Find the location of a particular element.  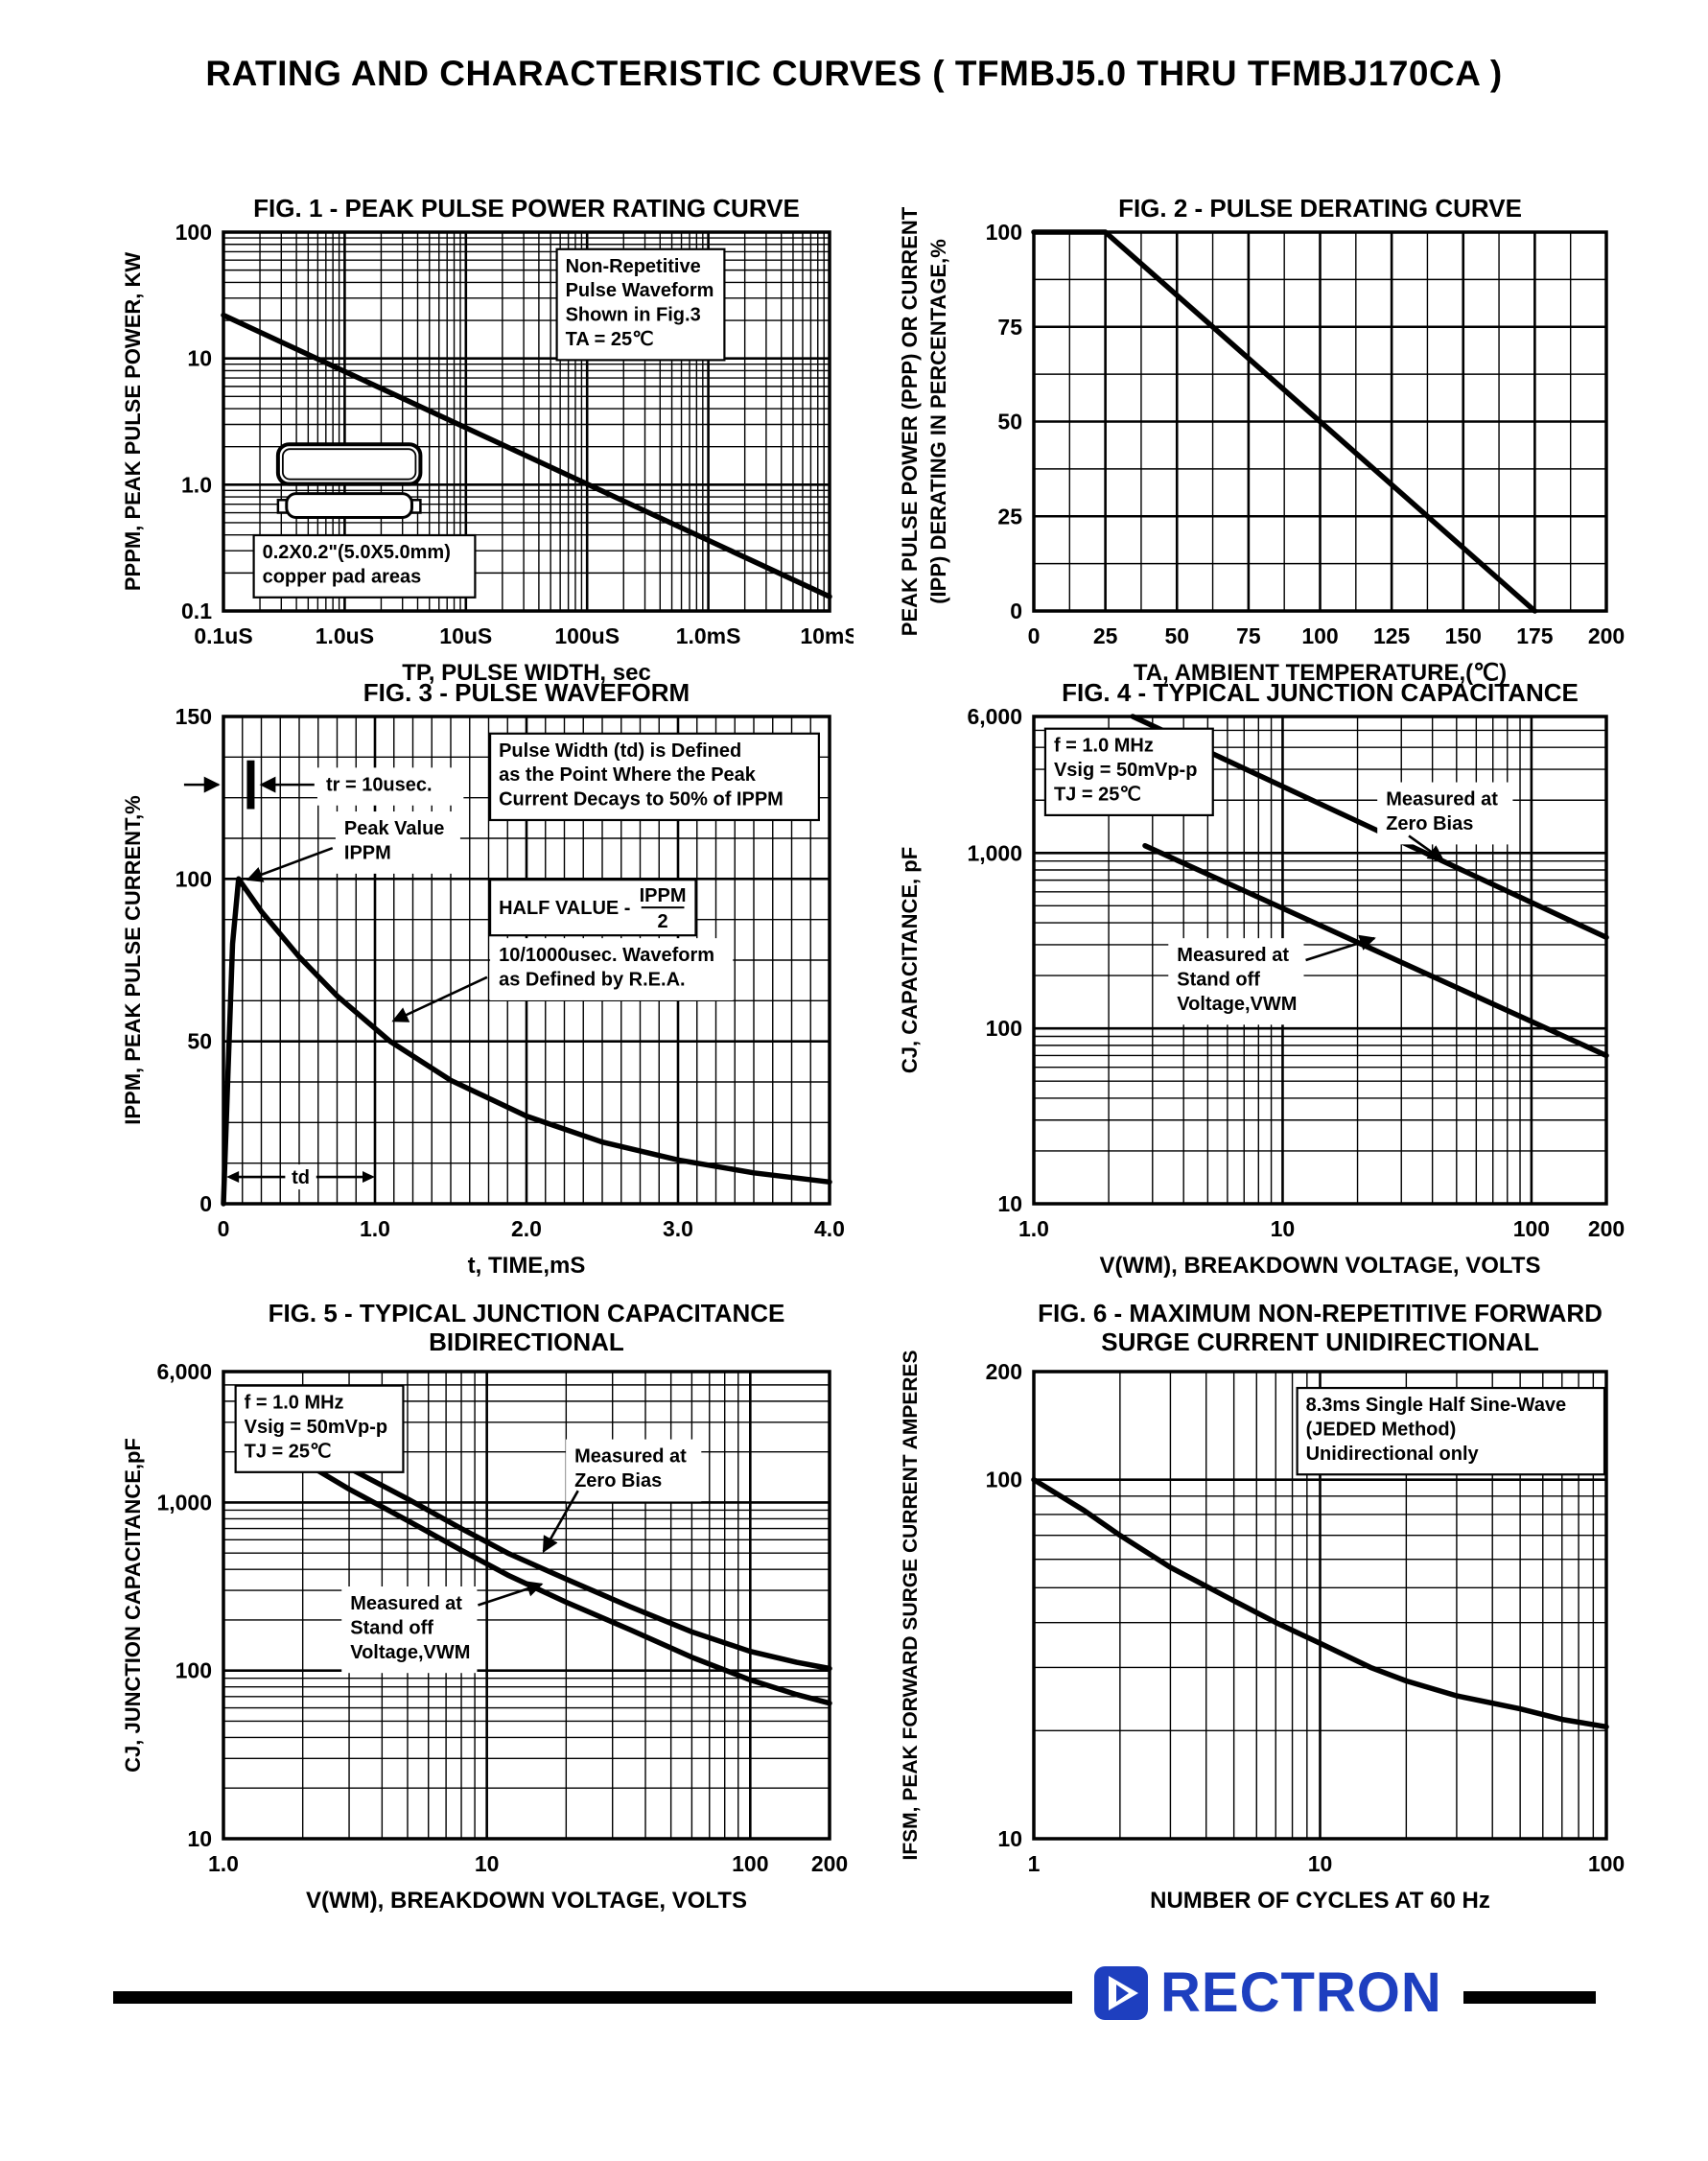

svg-text: Zero Bias is located at coordinates (618, 1481).